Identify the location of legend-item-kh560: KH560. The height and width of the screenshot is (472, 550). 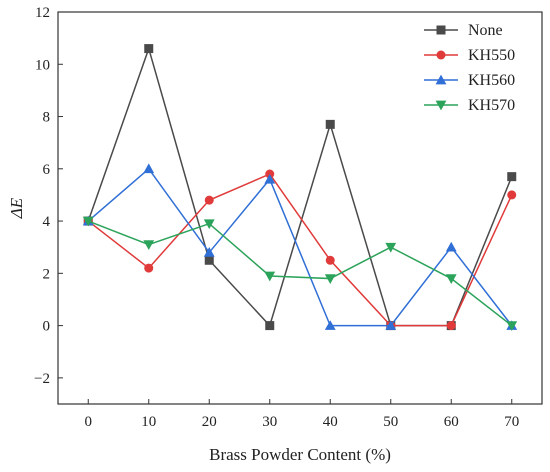
(469, 80).